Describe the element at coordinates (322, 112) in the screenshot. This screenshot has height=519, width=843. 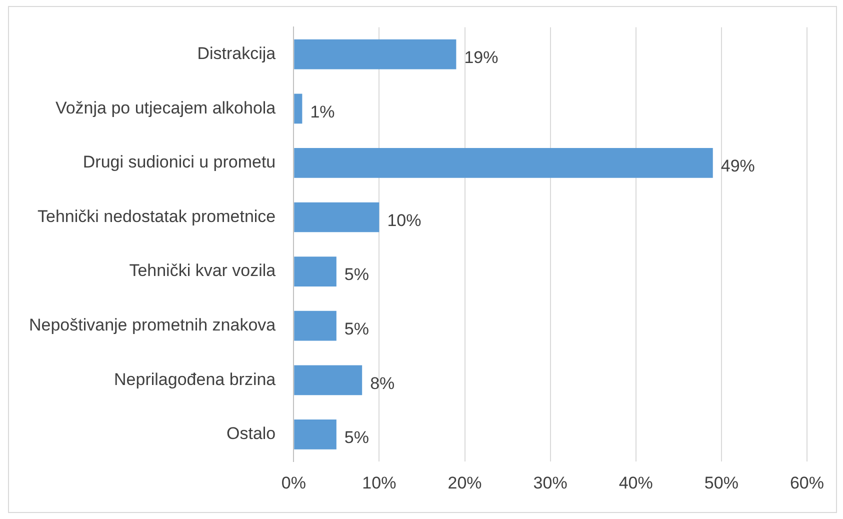
I see `data-label: 1%` at that location.